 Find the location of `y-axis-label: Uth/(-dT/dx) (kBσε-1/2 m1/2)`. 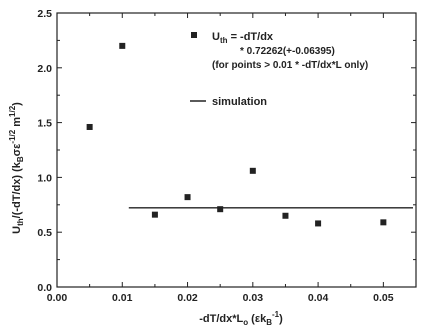

y-axis-label: Uth/(-dT/dx) (kBσε-1/2 m1/2) is located at coordinates (16, 168).